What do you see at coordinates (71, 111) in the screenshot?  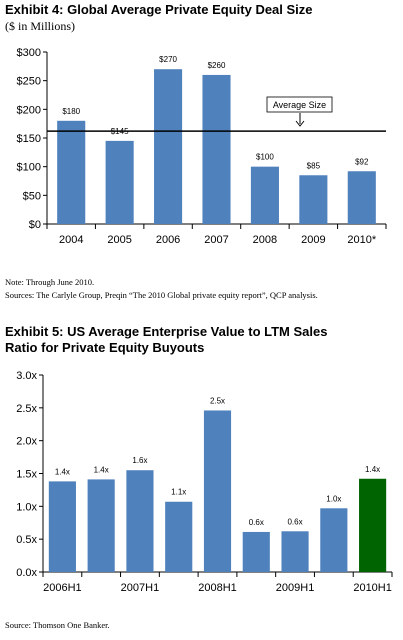 I see `data-label: $180` at bounding box center [71, 111].